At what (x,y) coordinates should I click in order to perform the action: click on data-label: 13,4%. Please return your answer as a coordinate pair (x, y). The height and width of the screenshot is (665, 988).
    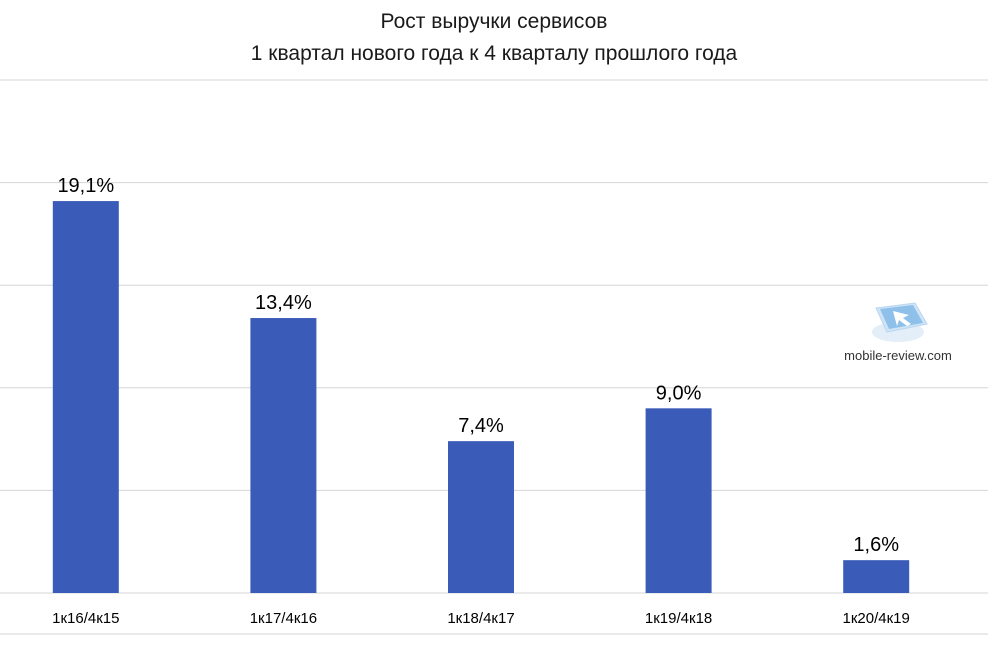
    Looking at the image, I should click on (283, 303).